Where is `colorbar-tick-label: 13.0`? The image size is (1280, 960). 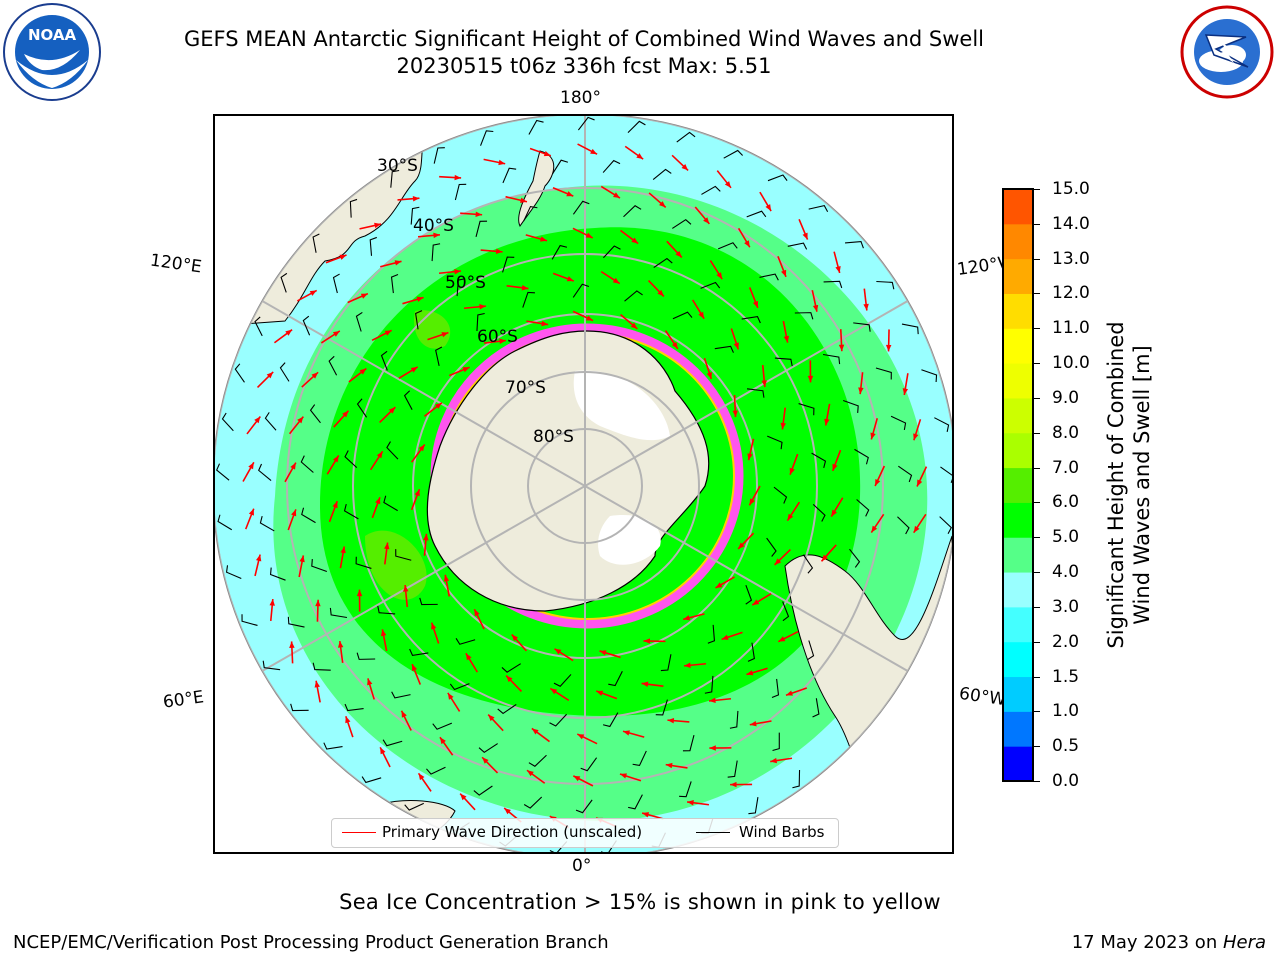 colorbar-tick-label: 13.0 is located at coordinates (1071, 258).